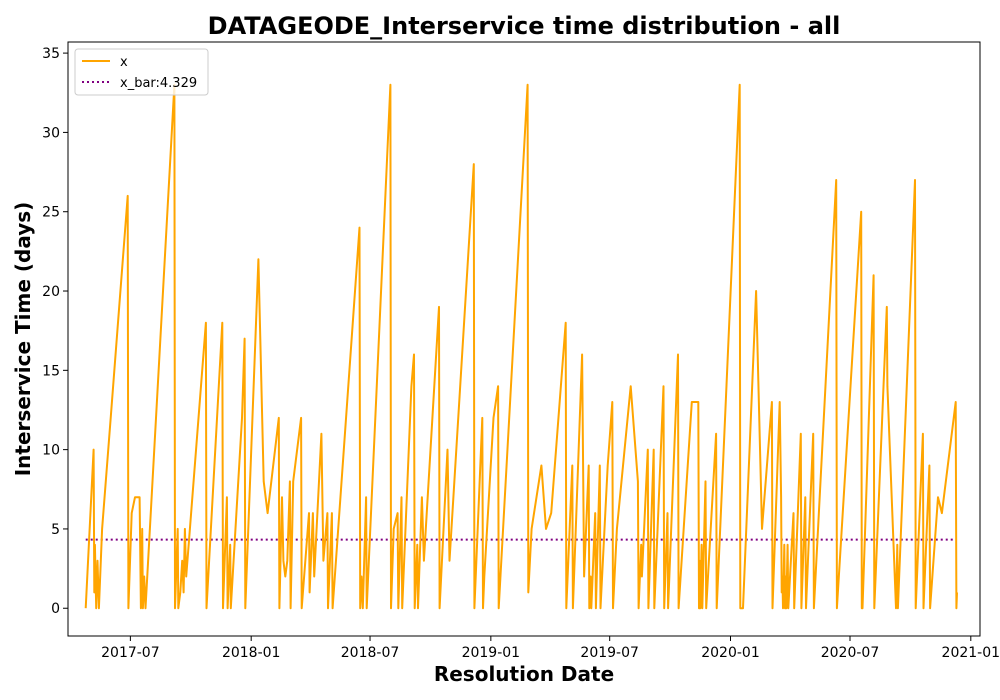 Image resolution: width=1000 pixels, height=700 pixels. What do you see at coordinates (971, 653) in the screenshot?
I see `x-tick-label: 2021-01` at bounding box center [971, 653].